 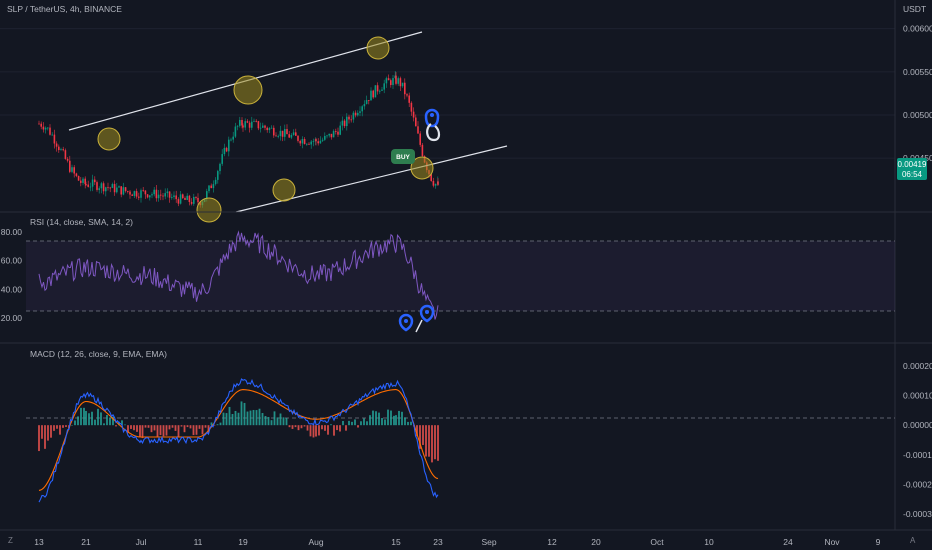 I want to click on macd-line, so click(x=238, y=440).